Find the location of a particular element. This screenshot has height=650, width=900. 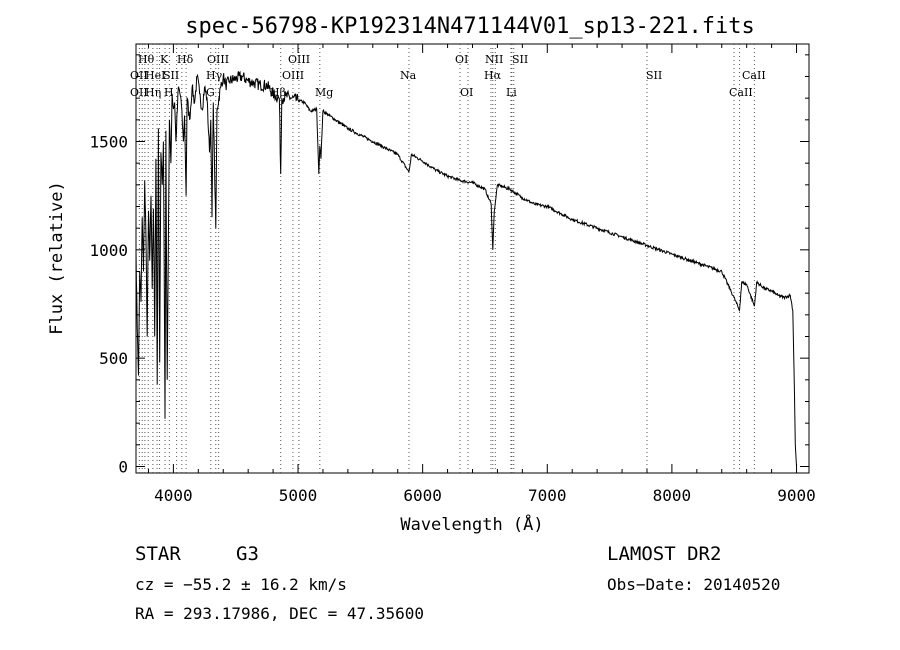

spectral-line-label: Li is located at coordinates (511, 92).